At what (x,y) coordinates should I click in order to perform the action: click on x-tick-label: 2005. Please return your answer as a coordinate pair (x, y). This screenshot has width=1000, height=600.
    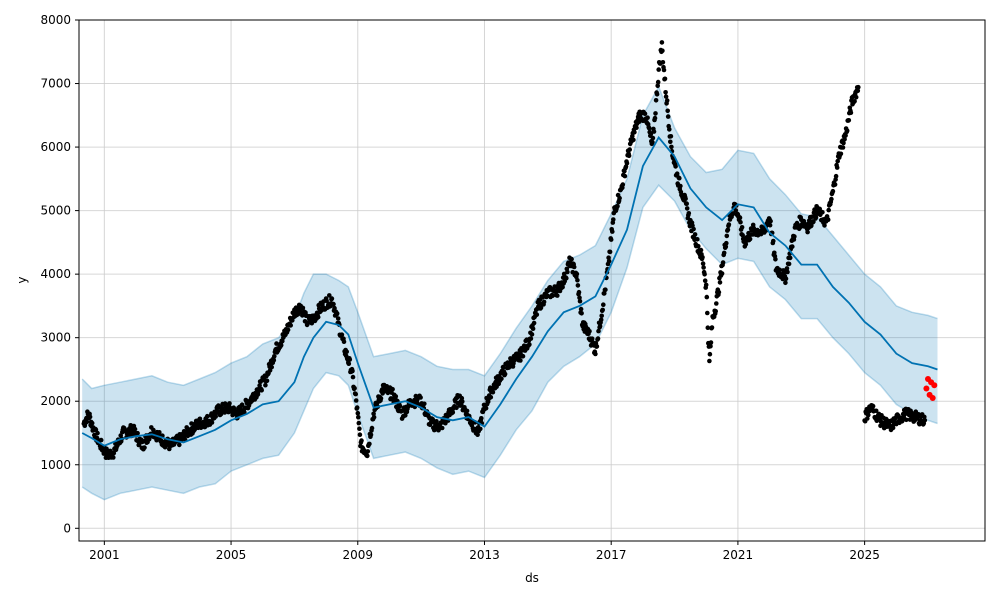
    Looking at the image, I should click on (231, 555).